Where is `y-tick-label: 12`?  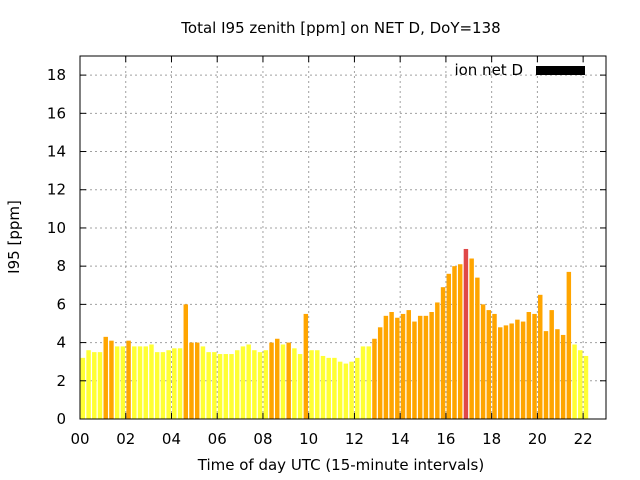
y-tick-label: 12 is located at coordinates (56, 190).